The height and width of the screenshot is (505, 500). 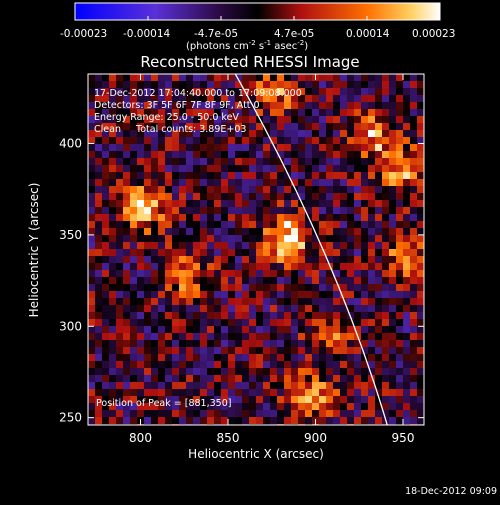 What do you see at coordinates (433, 34) in the screenshot?
I see `colorbar-tick-label: 0.00023` at bounding box center [433, 34].